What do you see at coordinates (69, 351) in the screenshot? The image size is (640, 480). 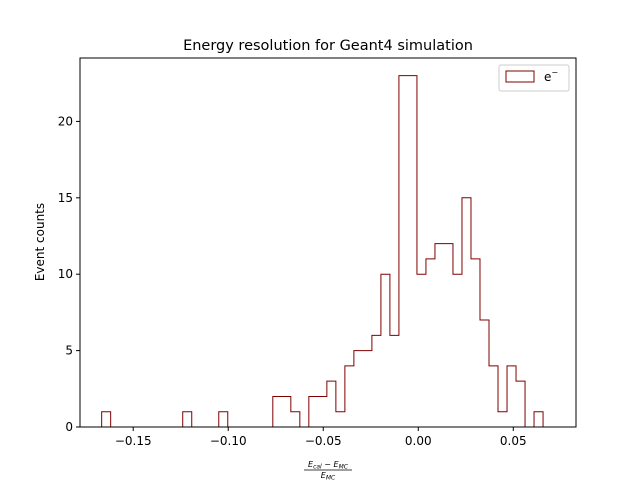 I see `y-tick-label: 5` at bounding box center [69, 351].